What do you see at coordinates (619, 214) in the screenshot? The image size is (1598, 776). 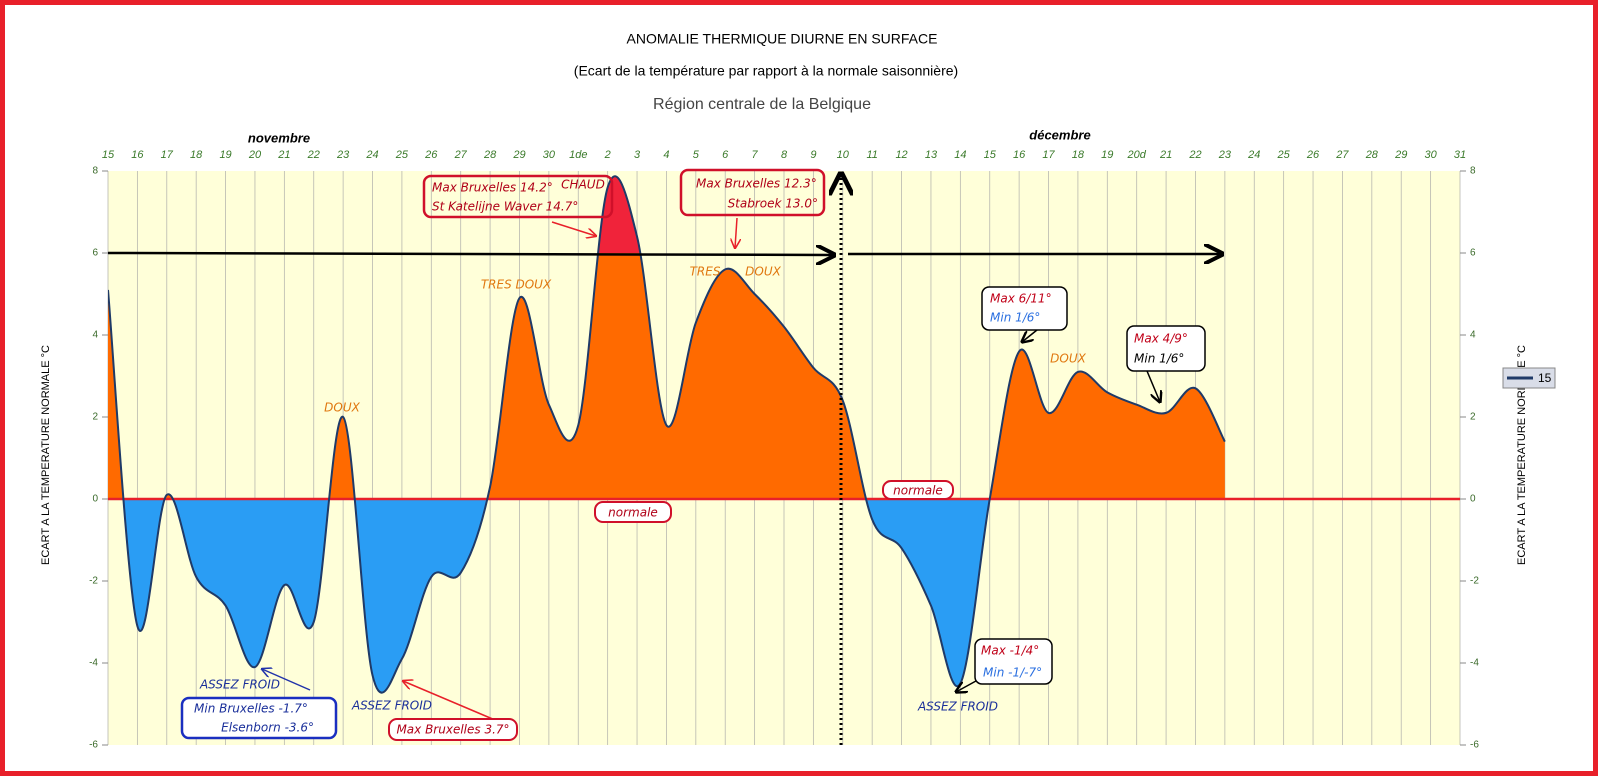 I see `area-fill` at bounding box center [619, 214].